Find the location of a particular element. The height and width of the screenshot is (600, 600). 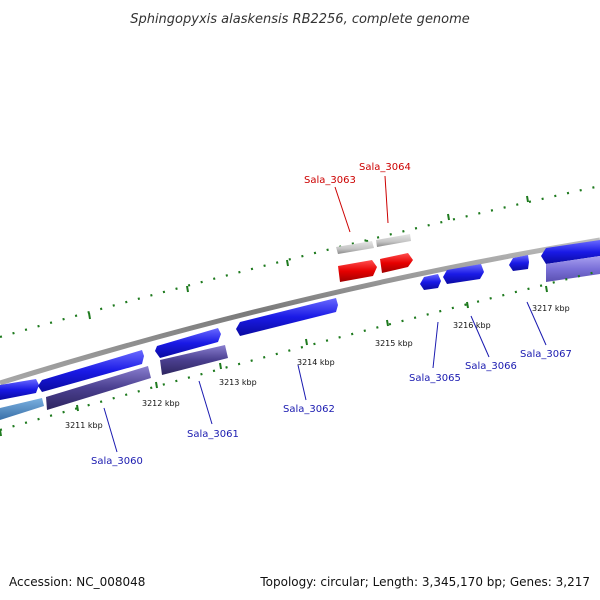

gene-label-sala-3065: Sala_3065 is located at coordinates (435, 378).